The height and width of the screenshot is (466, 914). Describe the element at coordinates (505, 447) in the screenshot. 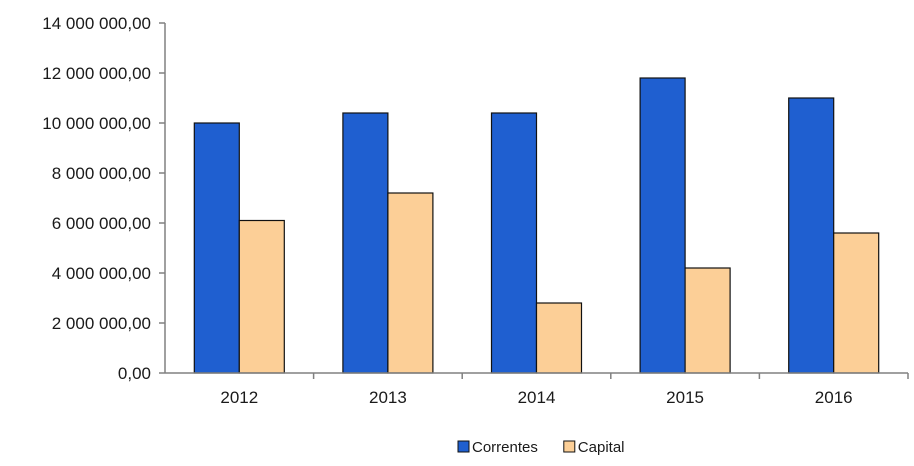

I see `legend-label-correntes: Correntes` at that location.